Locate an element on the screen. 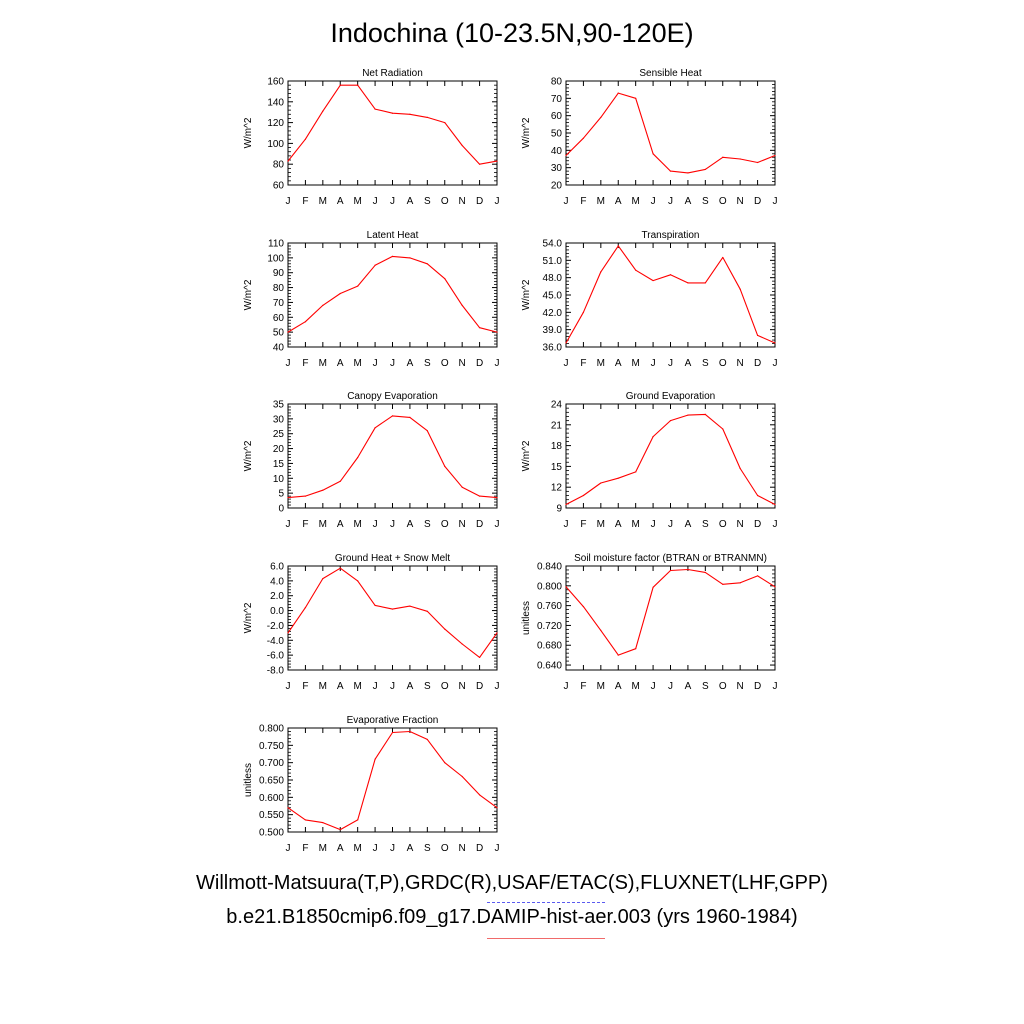  y-tick-label: 6.0 is located at coordinates (277, 567).